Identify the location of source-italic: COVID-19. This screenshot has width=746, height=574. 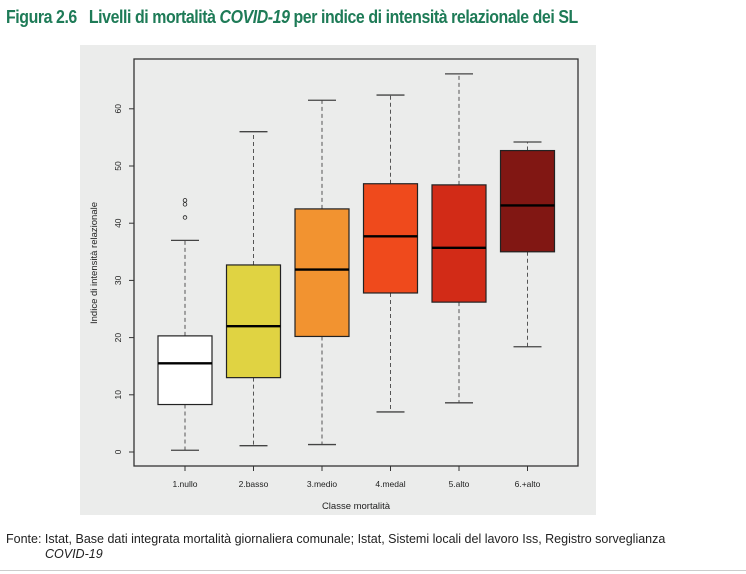
(74, 554).